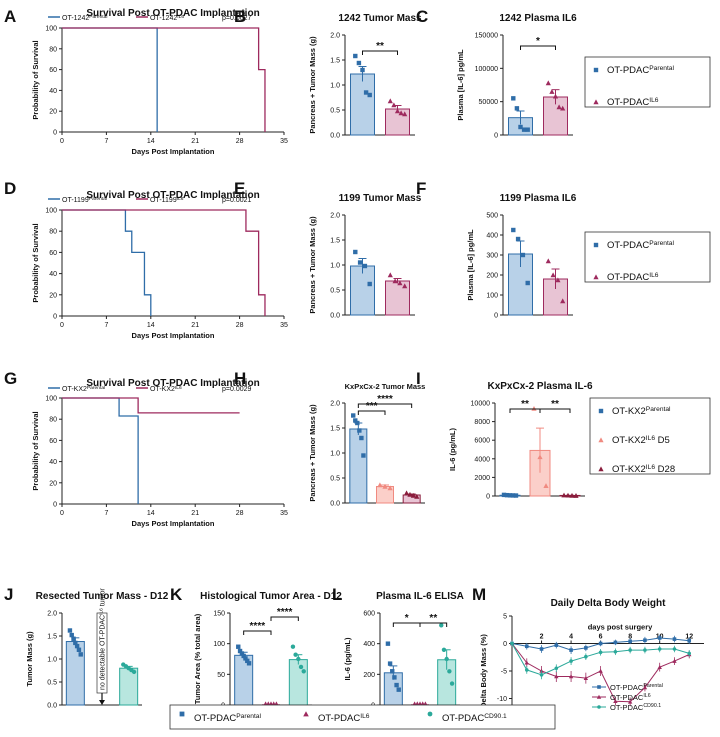 This screenshot has width=720, height=737. Describe the element at coordinates (658, 409) in the screenshot. I see `legend-label-sup: Parental` at that location.